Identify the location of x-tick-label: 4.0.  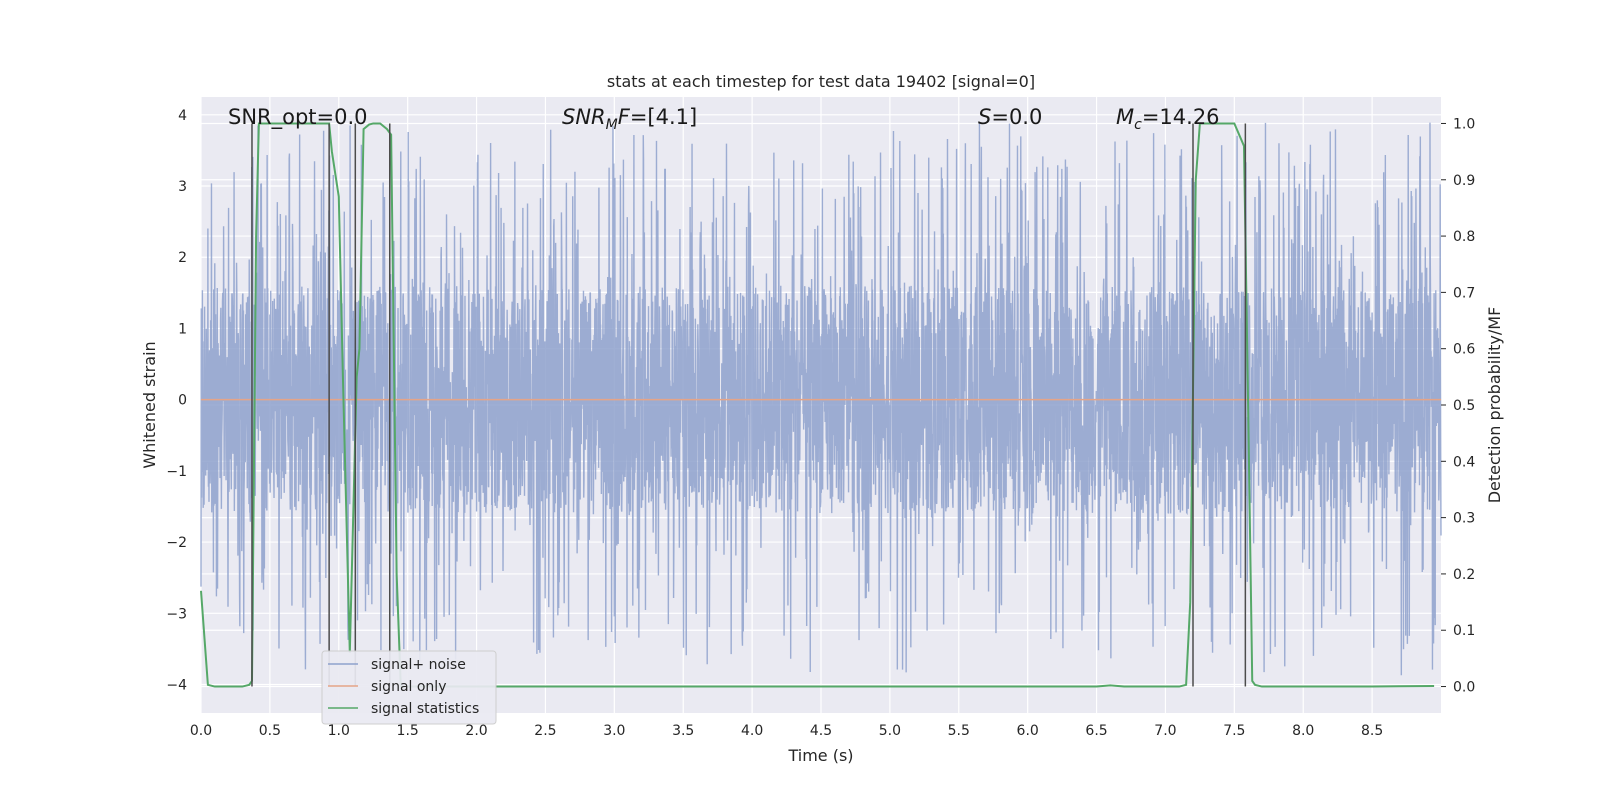
(752, 731).